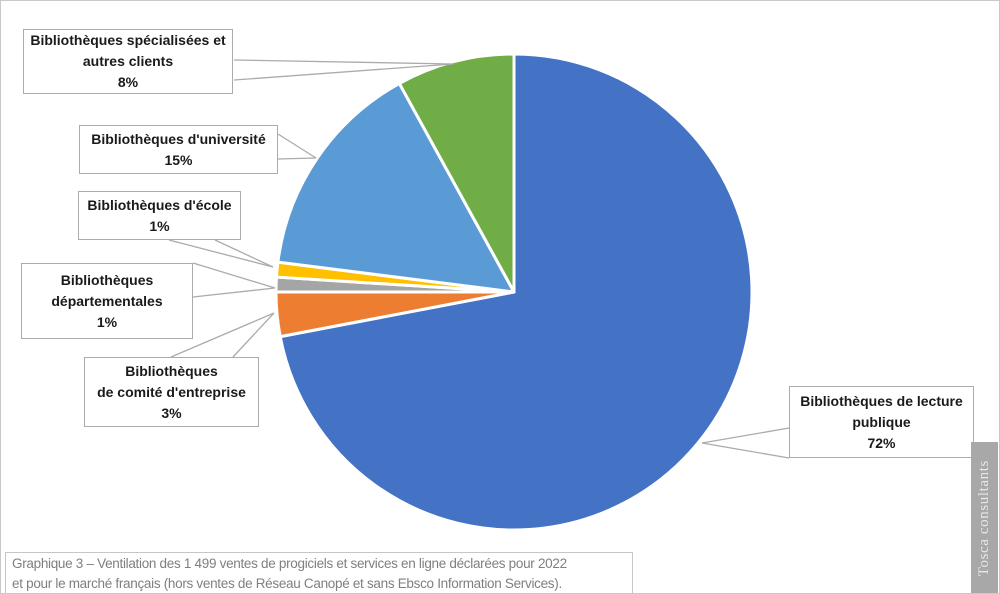 This screenshot has width=1000, height=594. What do you see at coordinates (343, 70) in the screenshot?
I see `pointer-specialisees` at bounding box center [343, 70].